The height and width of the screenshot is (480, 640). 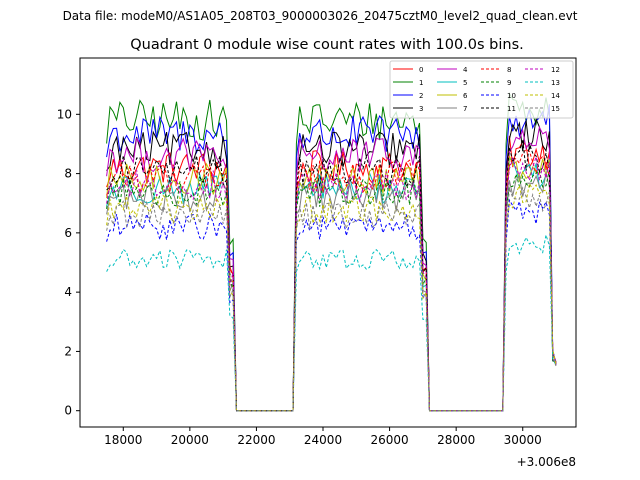 I want to click on x-tick-label: 30000, so click(x=523, y=440).